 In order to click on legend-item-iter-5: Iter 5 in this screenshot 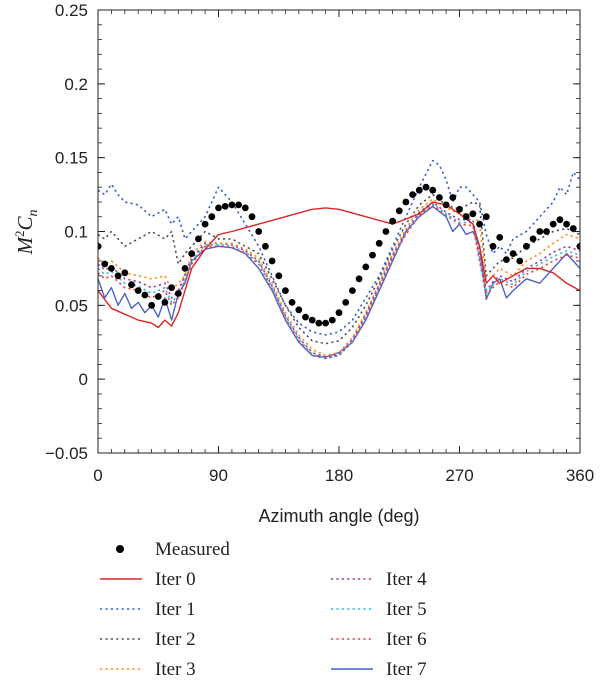, I will do `click(379, 609)`.